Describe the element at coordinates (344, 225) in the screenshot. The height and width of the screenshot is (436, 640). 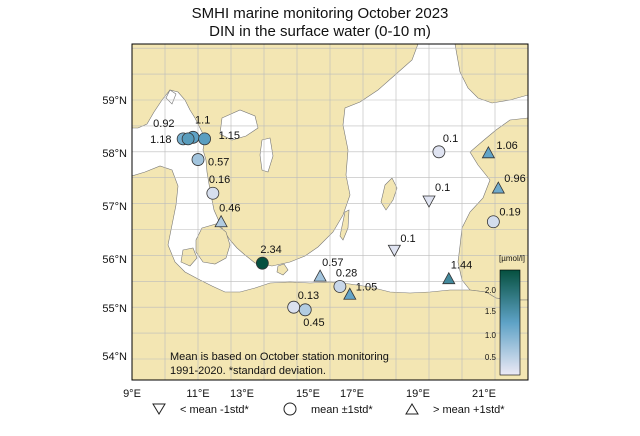
I see `oland-island` at that location.